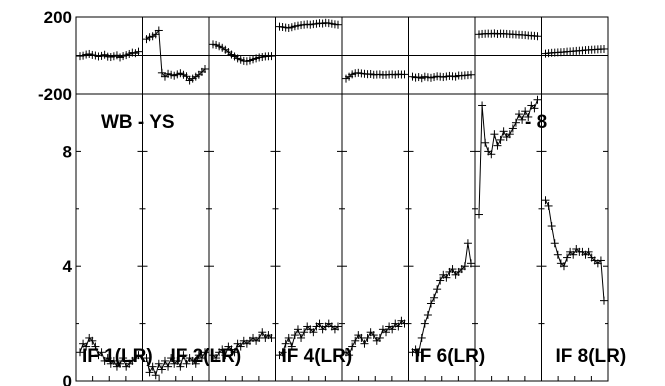 The width and height of the screenshot is (665, 386). I want to click on chart-title: WB - YS, so click(138, 122).